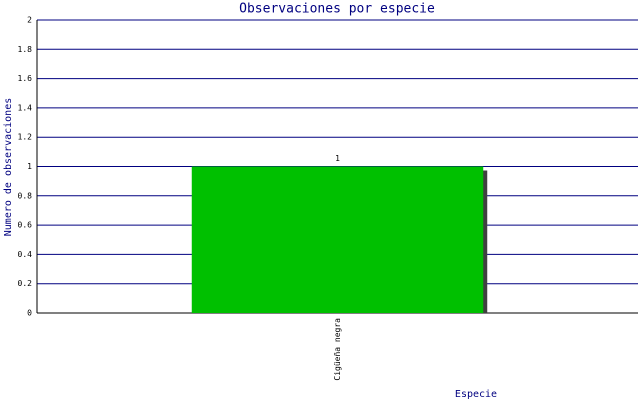 The image size is (640, 400). Describe the element at coordinates (25, 78) in the screenshot. I see `y-tick-label: 1.6` at that location.